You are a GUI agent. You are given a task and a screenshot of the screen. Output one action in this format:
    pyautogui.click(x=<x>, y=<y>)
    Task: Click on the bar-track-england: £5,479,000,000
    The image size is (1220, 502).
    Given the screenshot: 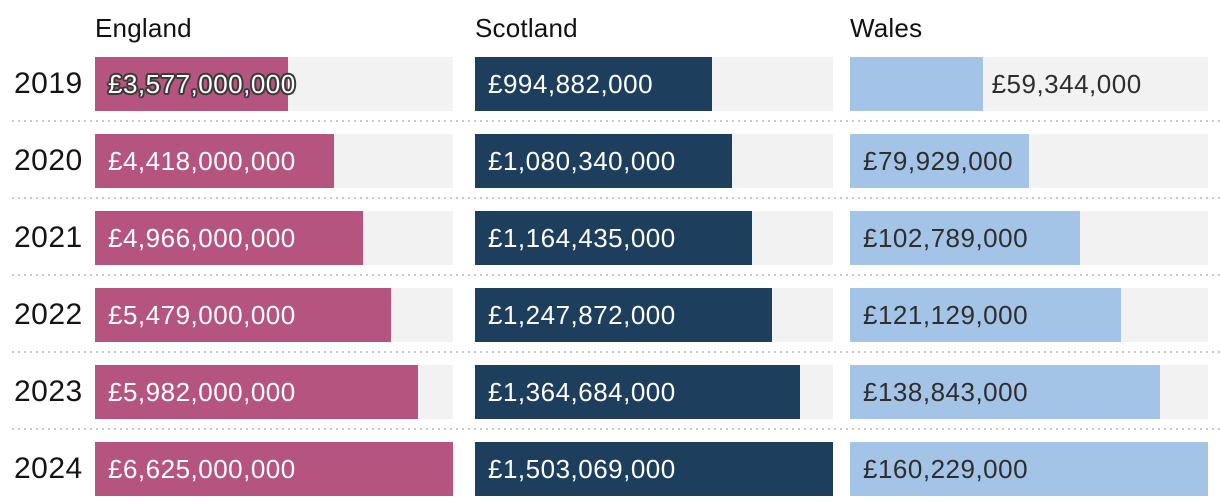 What is the action you would take?
    pyautogui.click(x=274, y=315)
    